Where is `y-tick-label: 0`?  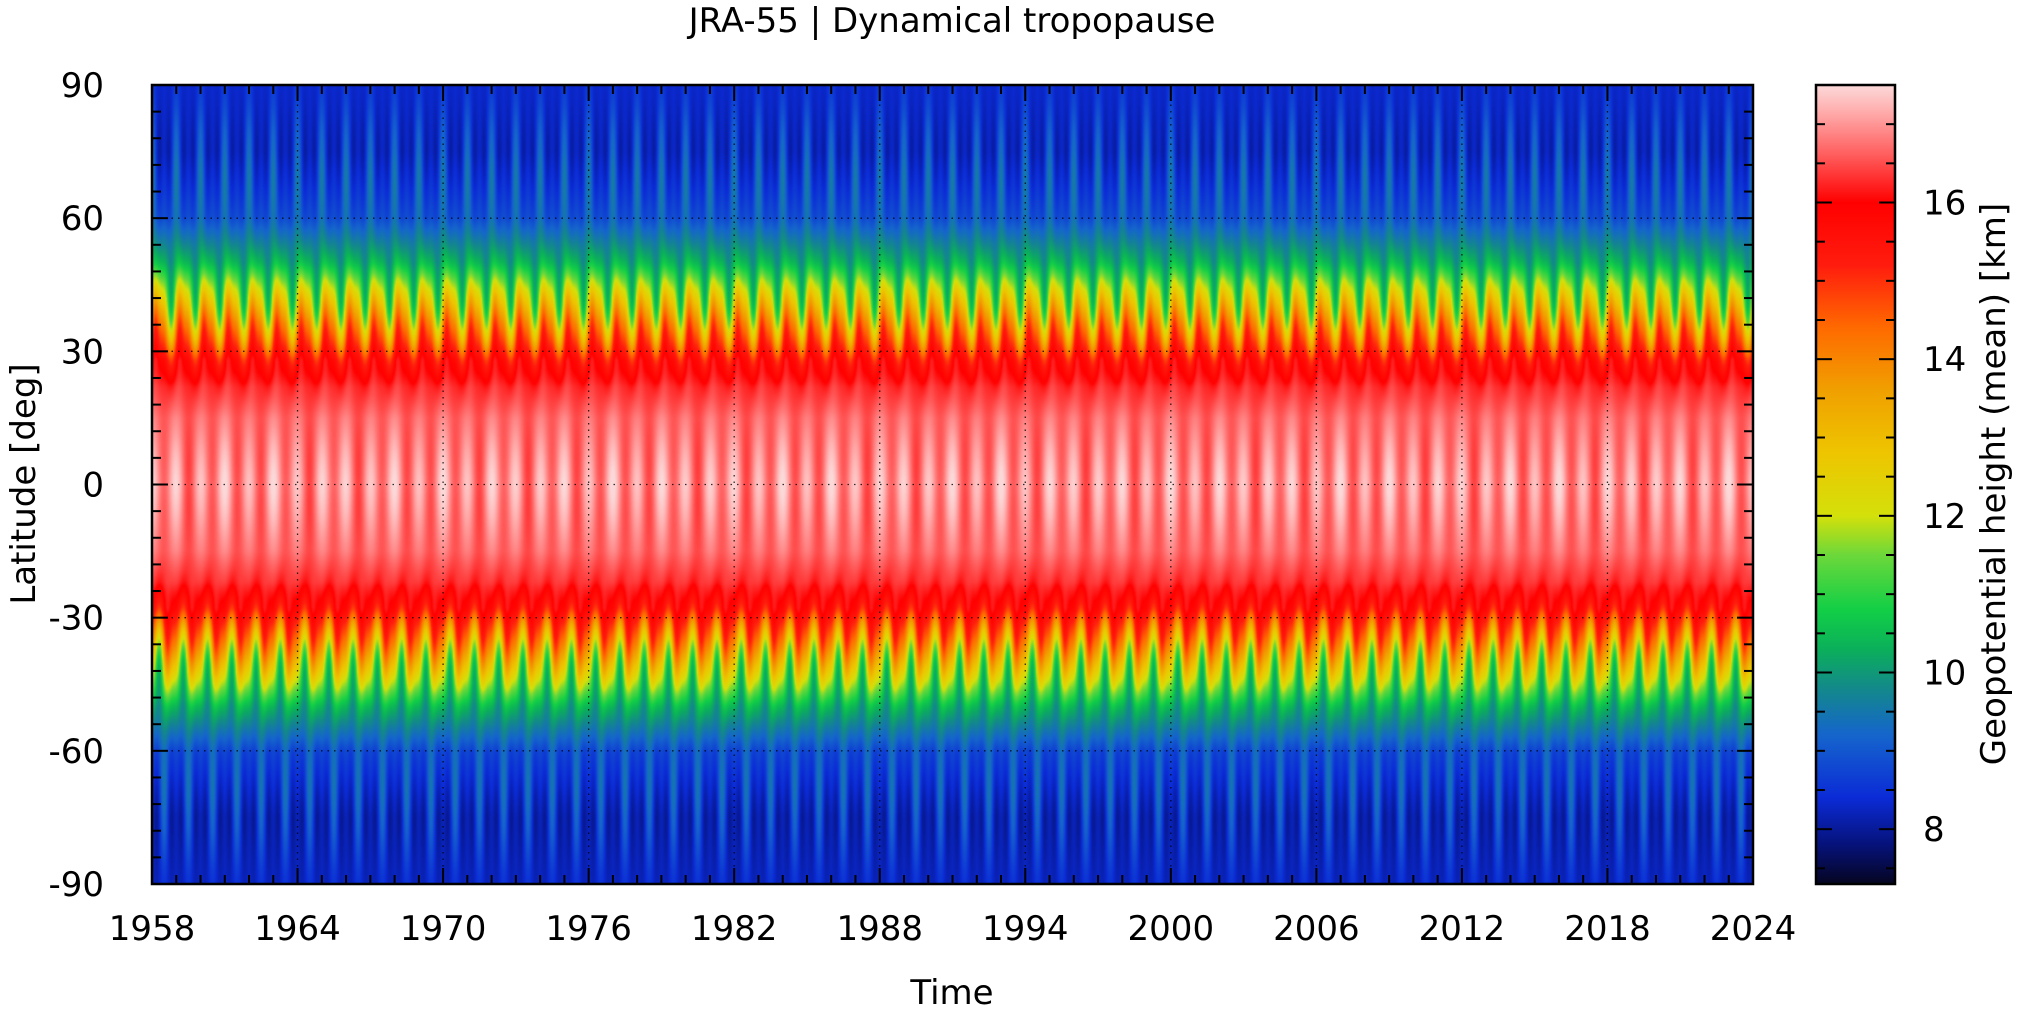
y-tick-label: 0 is located at coordinates (93, 486).